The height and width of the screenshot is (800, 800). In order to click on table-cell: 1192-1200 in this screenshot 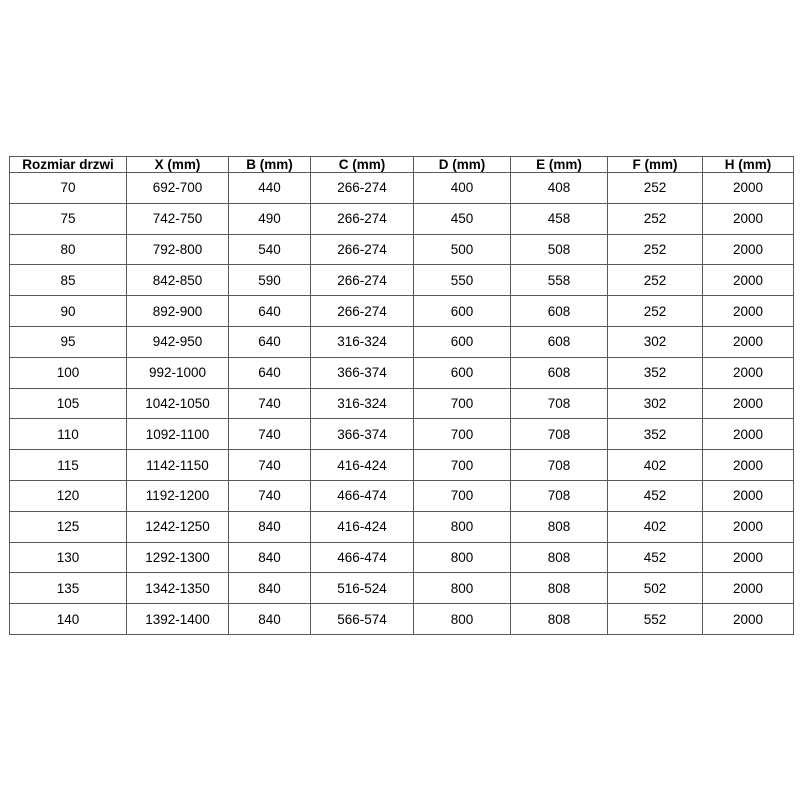, I will do `click(177, 495)`.